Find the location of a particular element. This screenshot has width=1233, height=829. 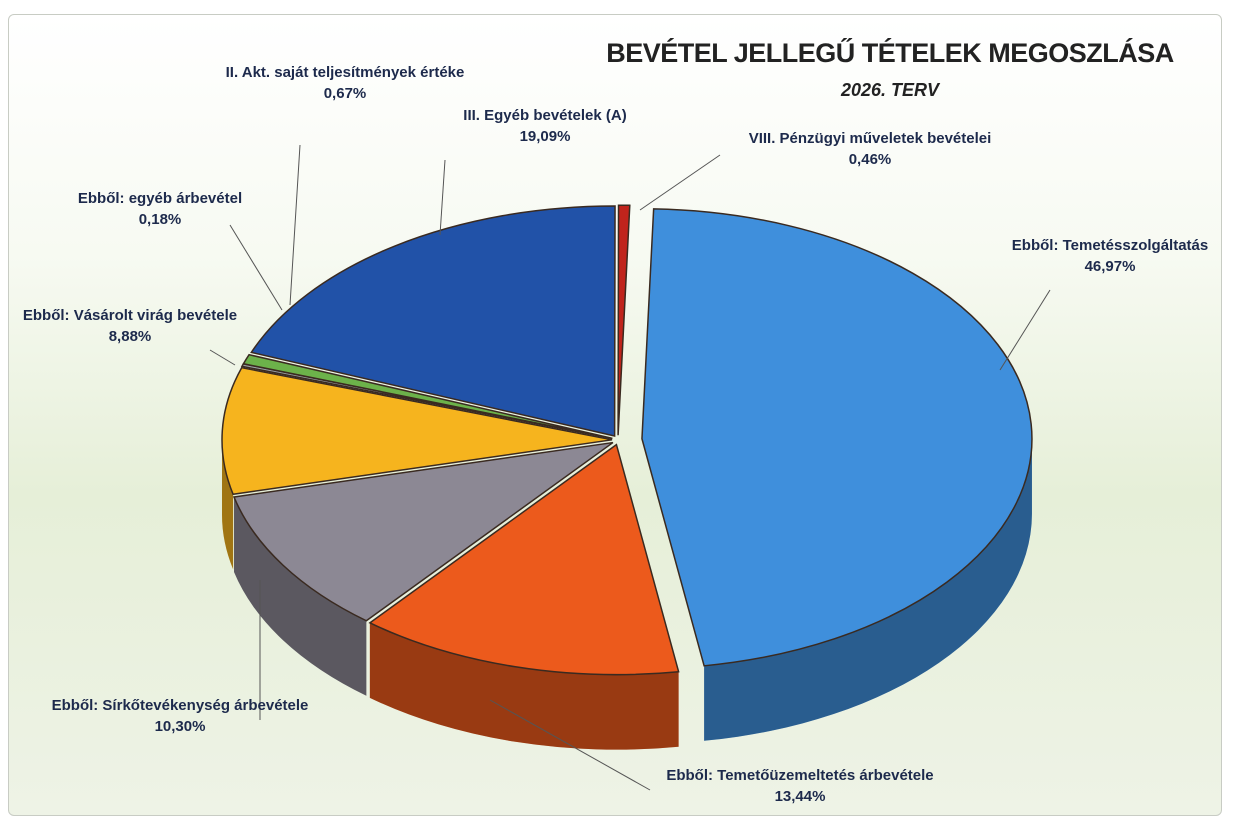

slice-name: Ebből: Temetésszolgáltatás is located at coordinates (1110, 245).